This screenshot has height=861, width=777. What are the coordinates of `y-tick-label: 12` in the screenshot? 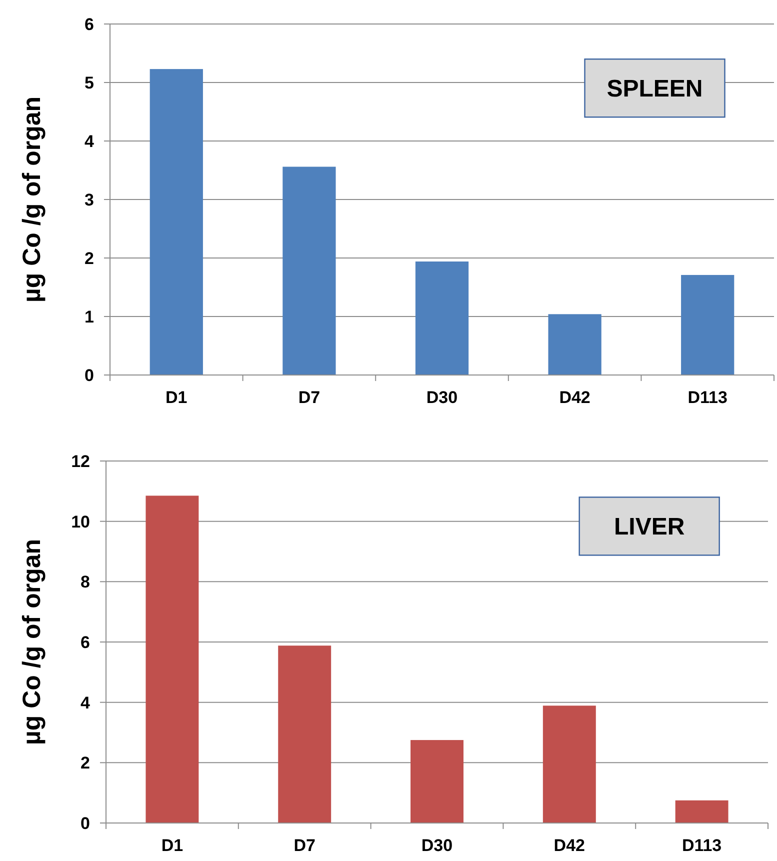 It's located at (80, 461).